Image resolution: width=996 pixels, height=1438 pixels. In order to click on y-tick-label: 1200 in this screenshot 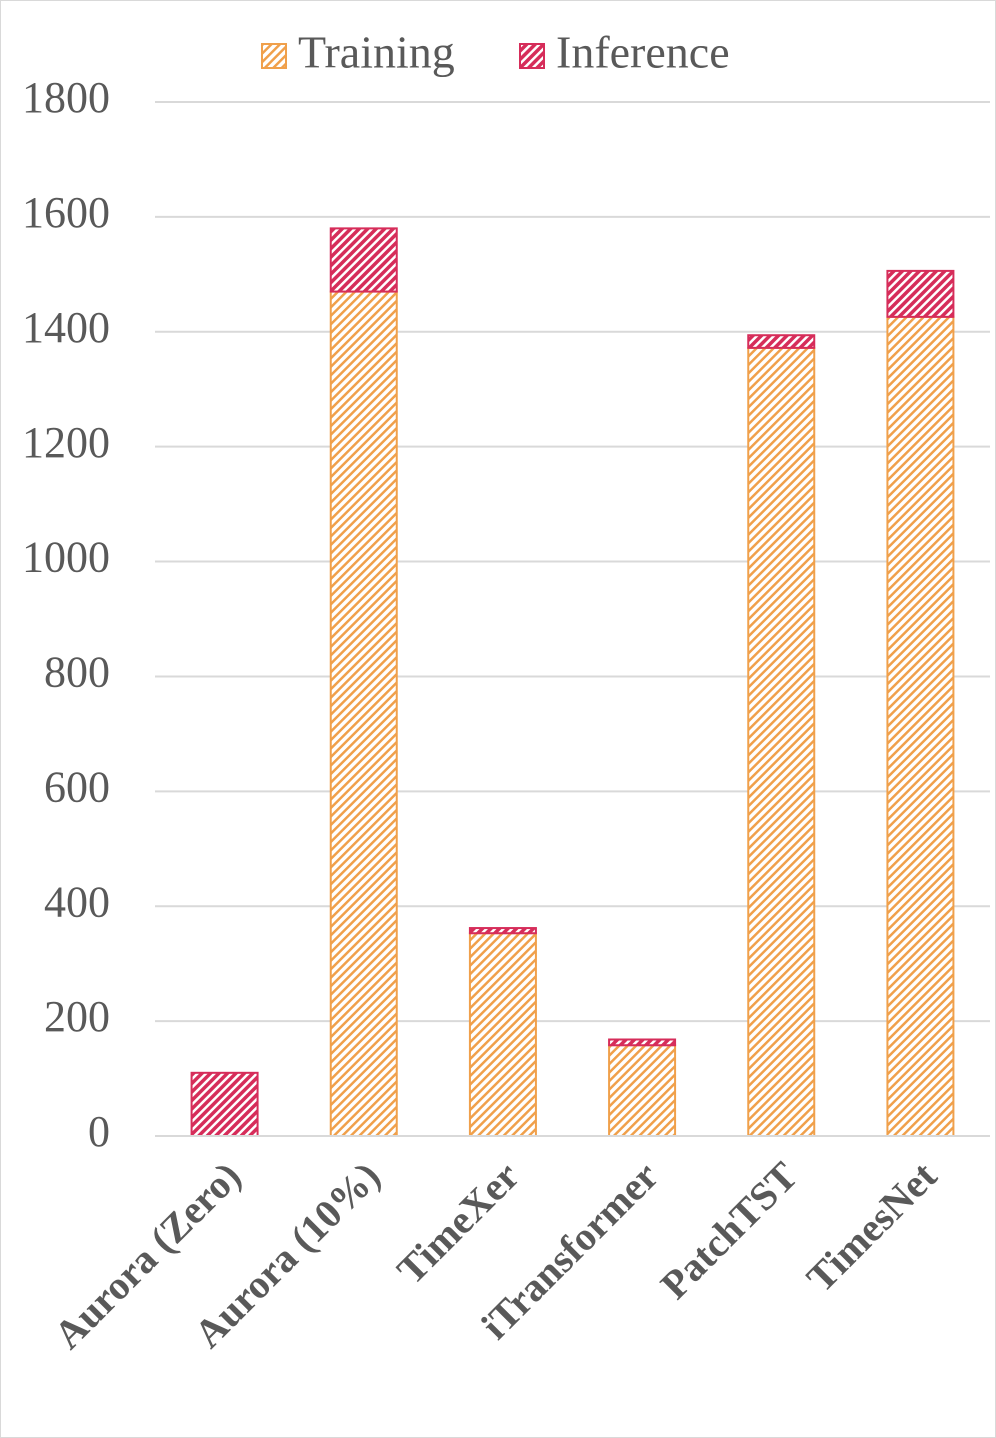, I will do `click(66, 442)`.